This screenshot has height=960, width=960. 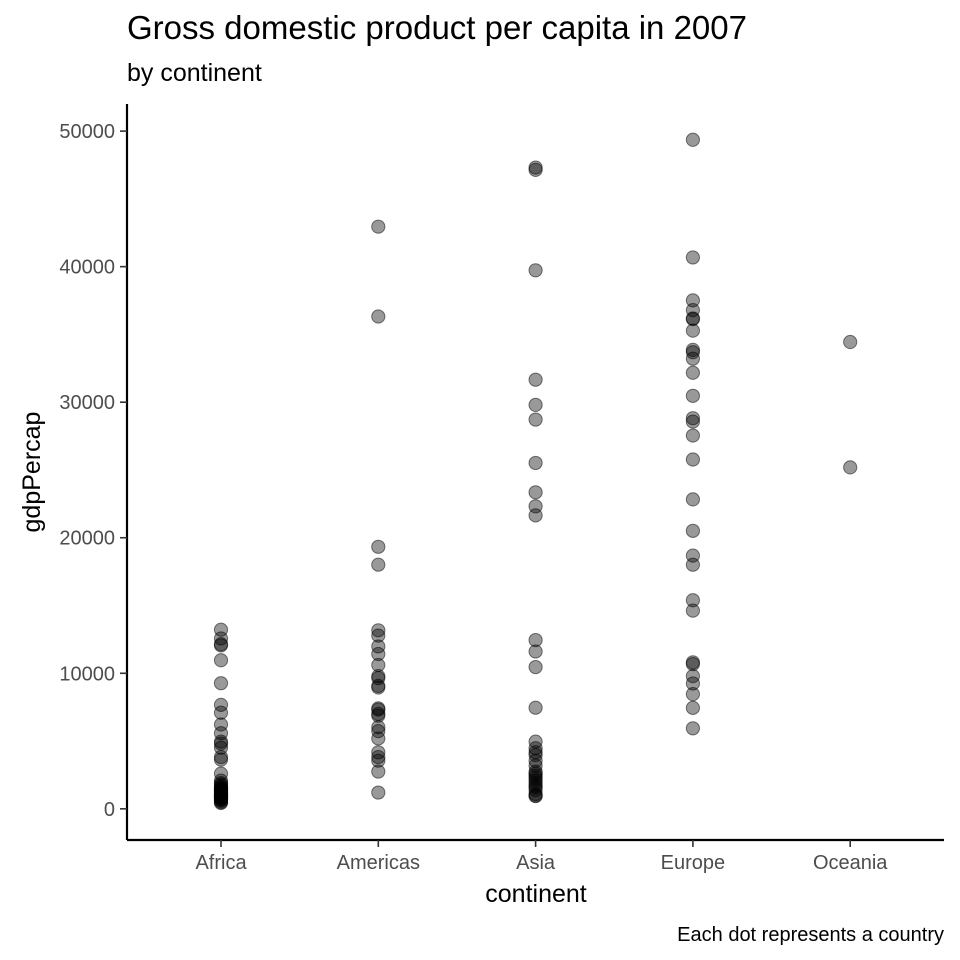 What do you see at coordinates (221, 863) in the screenshot?
I see `x-tick-label: Africa` at bounding box center [221, 863].